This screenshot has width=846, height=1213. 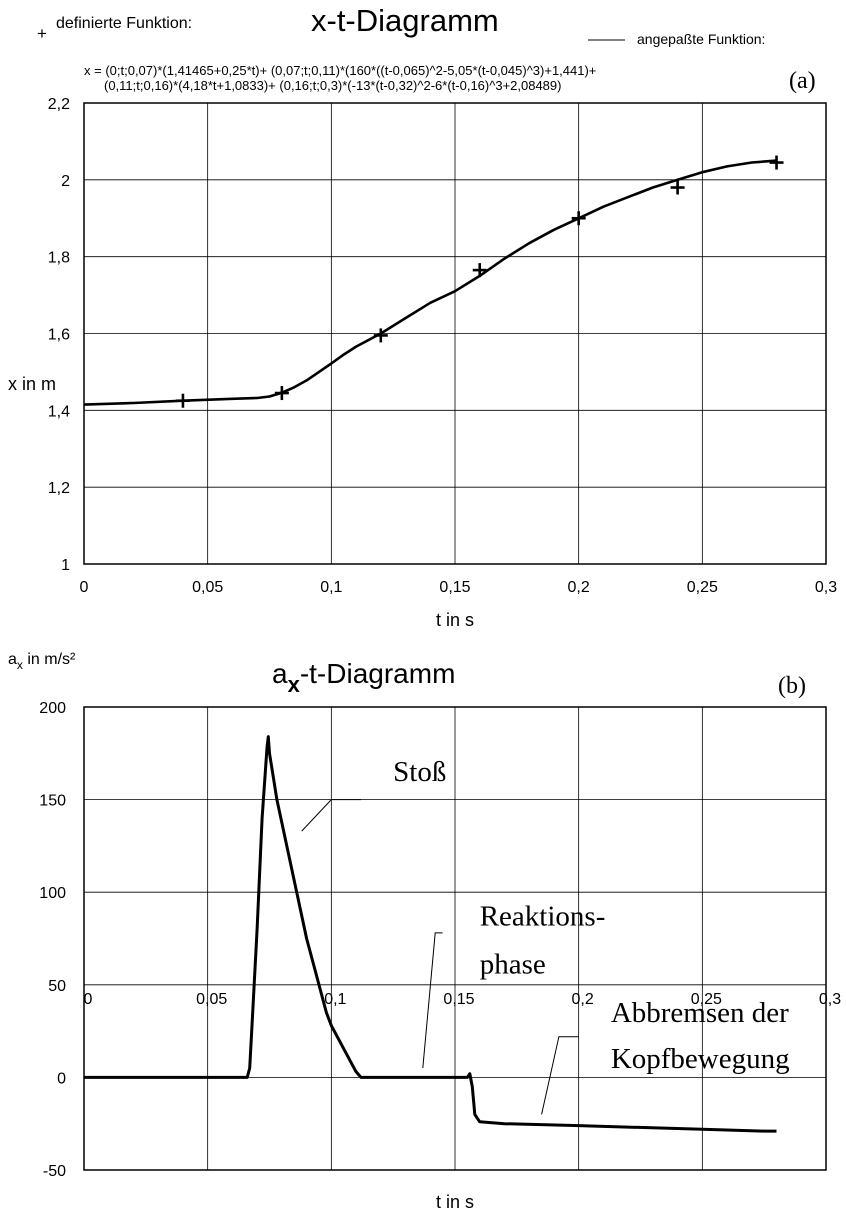 What do you see at coordinates (455, 620) in the screenshot?
I see `chart-a-xlabel: t in s` at bounding box center [455, 620].